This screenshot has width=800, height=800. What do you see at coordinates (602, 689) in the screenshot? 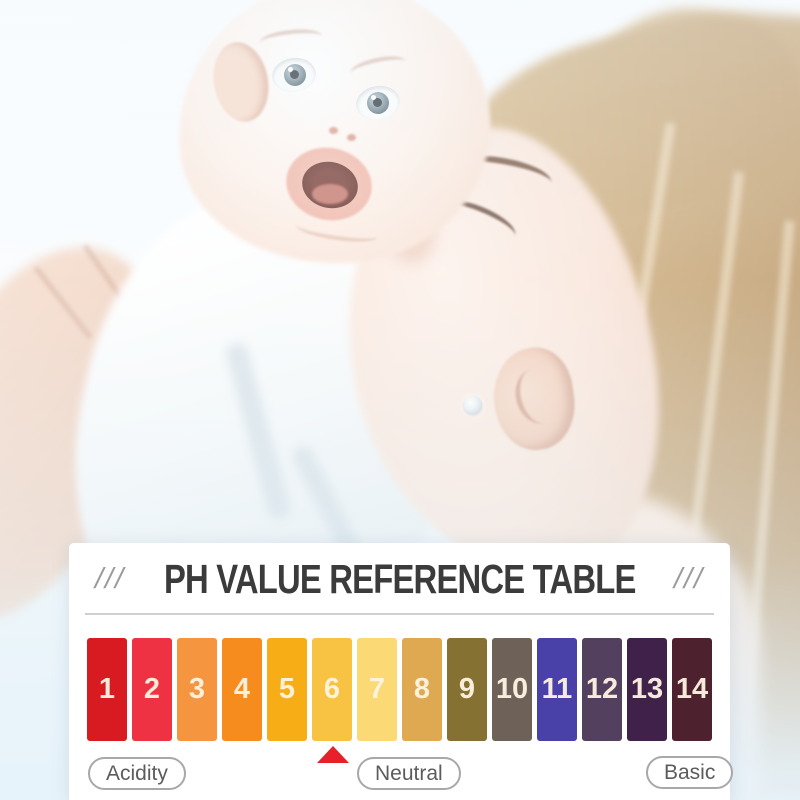
I see `ph-swatch-12: 12` at bounding box center [602, 689].